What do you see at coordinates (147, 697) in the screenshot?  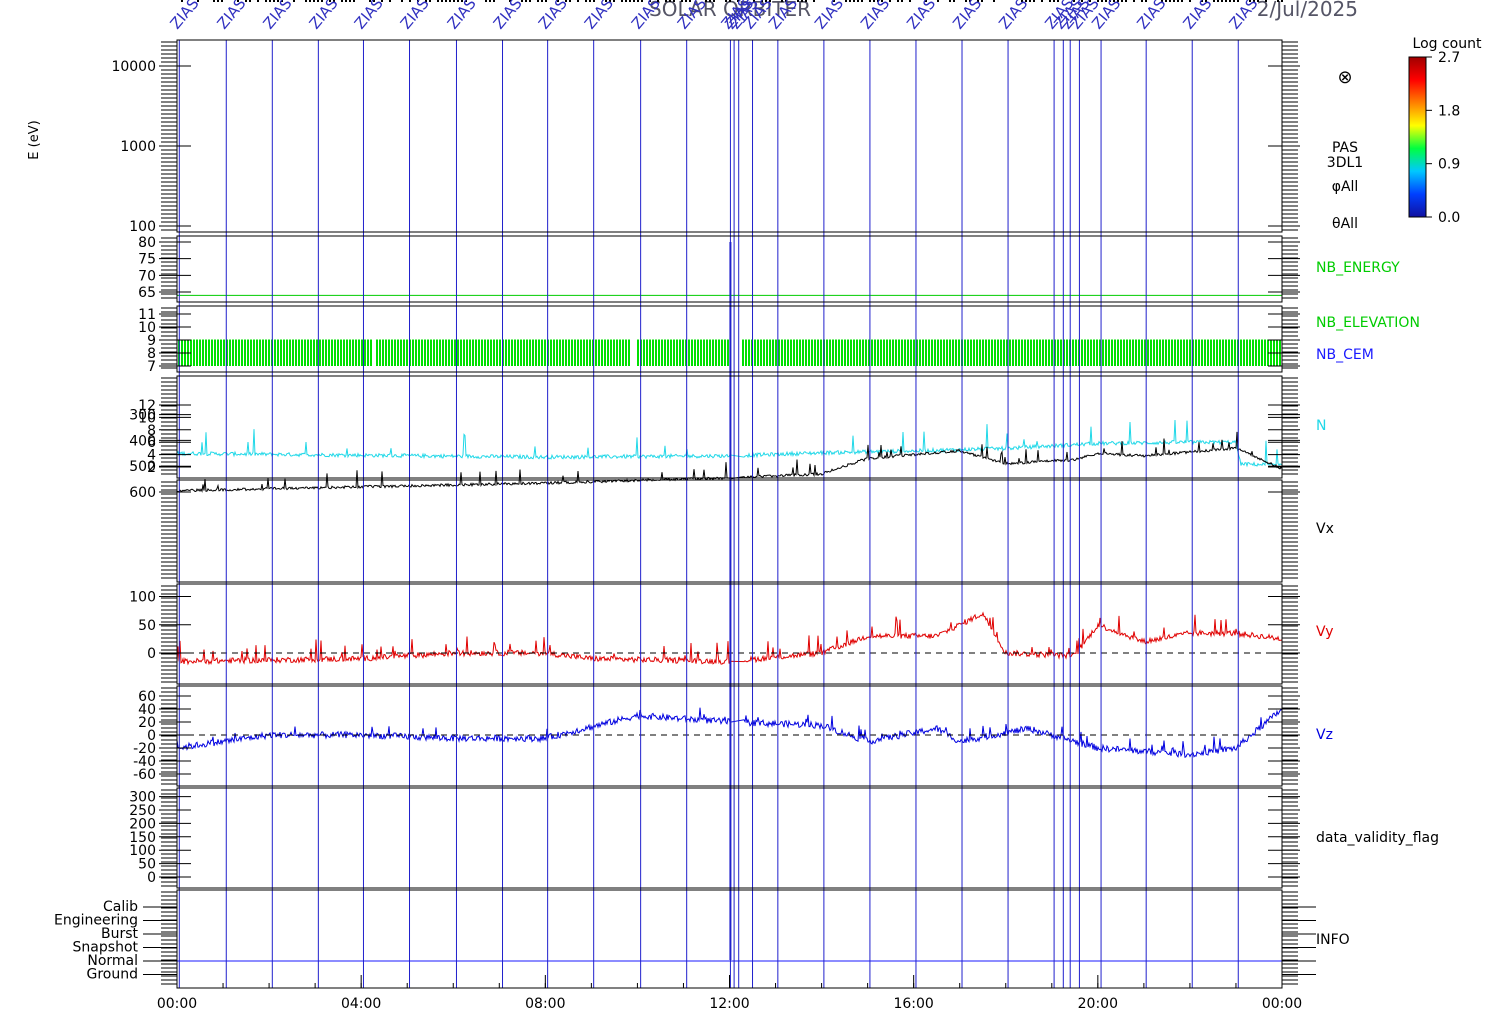 I see `vz-y-tick-label: 60` at bounding box center [147, 697].